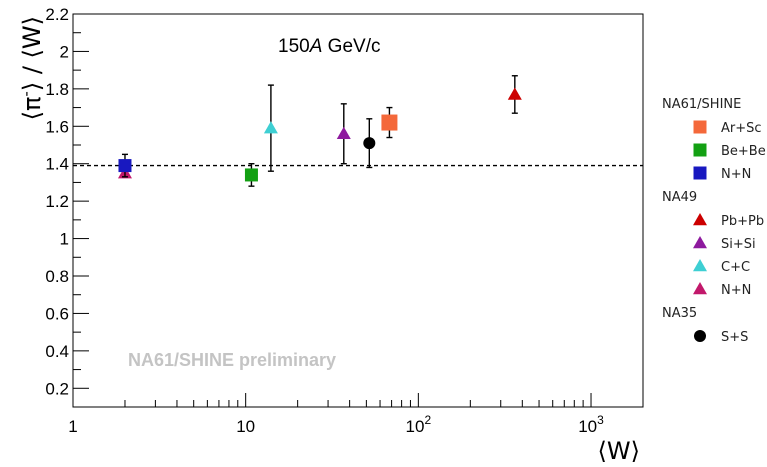 This screenshot has width=767, height=467. I want to click on na61-shine-n-n-point, so click(125, 166).